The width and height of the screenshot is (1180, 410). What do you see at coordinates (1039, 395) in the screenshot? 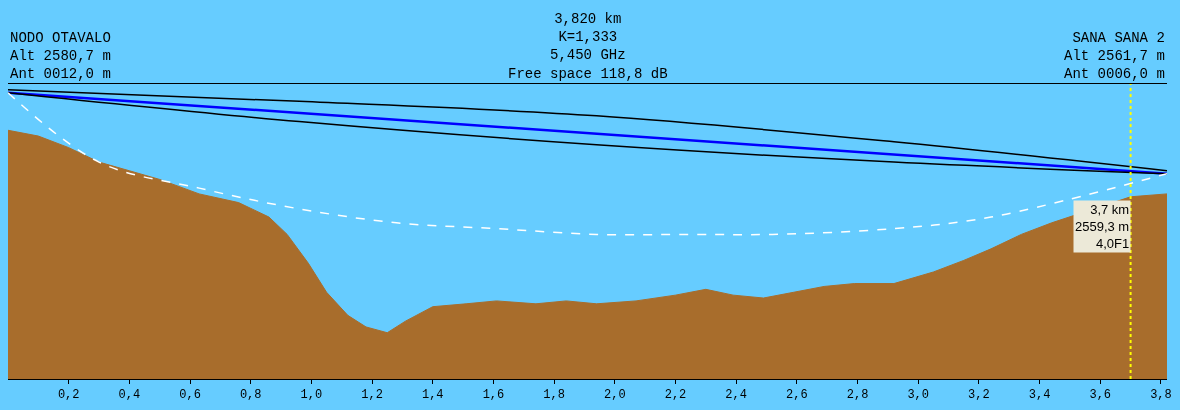
I see `x-tick-label: 3,4` at bounding box center [1039, 395].